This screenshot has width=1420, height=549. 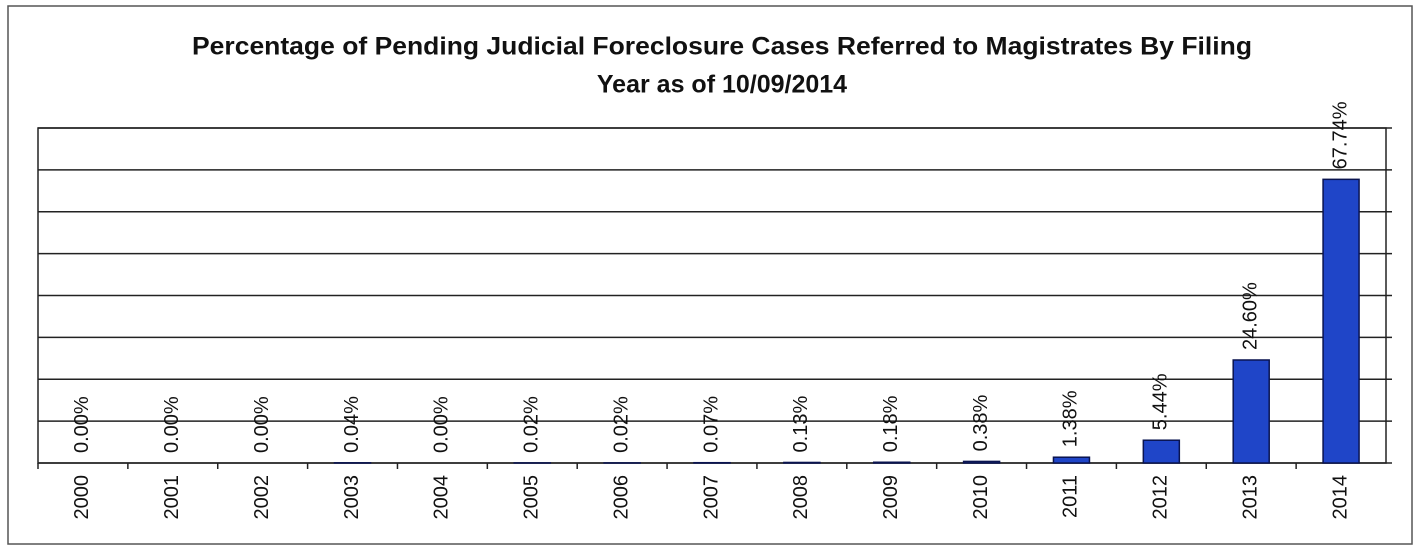 What do you see at coordinates (722, 85) in the screenshot?
I see `chart-title: Year as of 10/09/2014` at bounding box center [722, 85].